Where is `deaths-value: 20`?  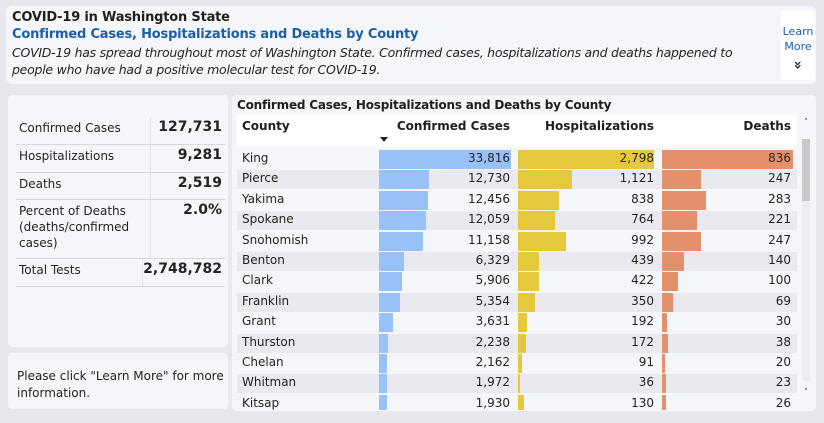 deaths-value: 20 is located at coordinates (783, 362).